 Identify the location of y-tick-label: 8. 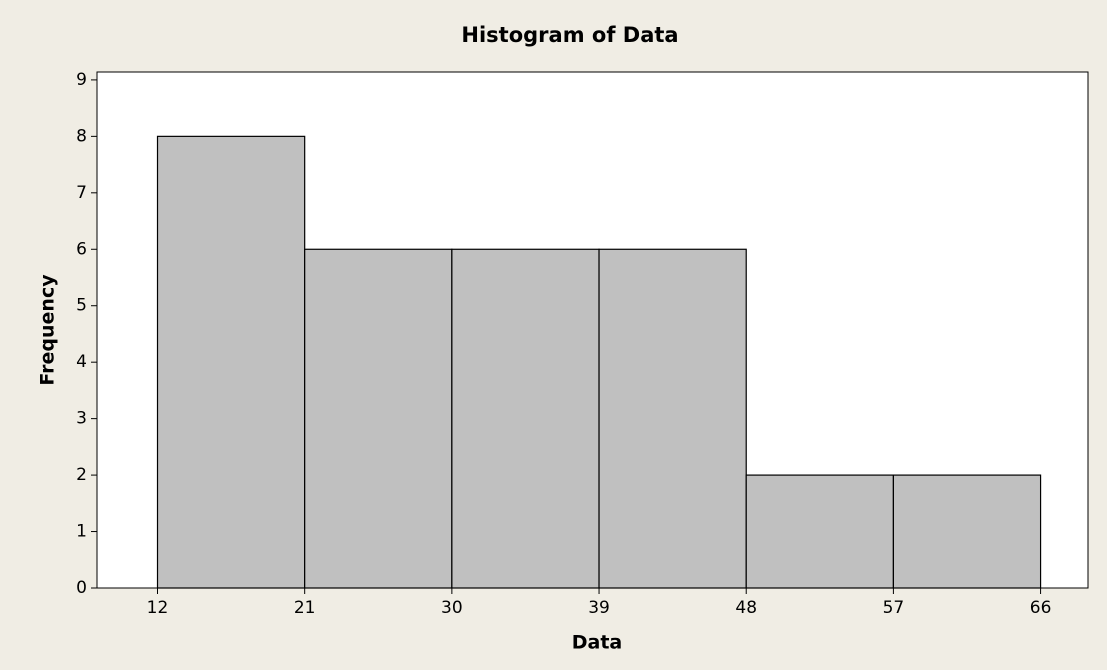
(81, 136).